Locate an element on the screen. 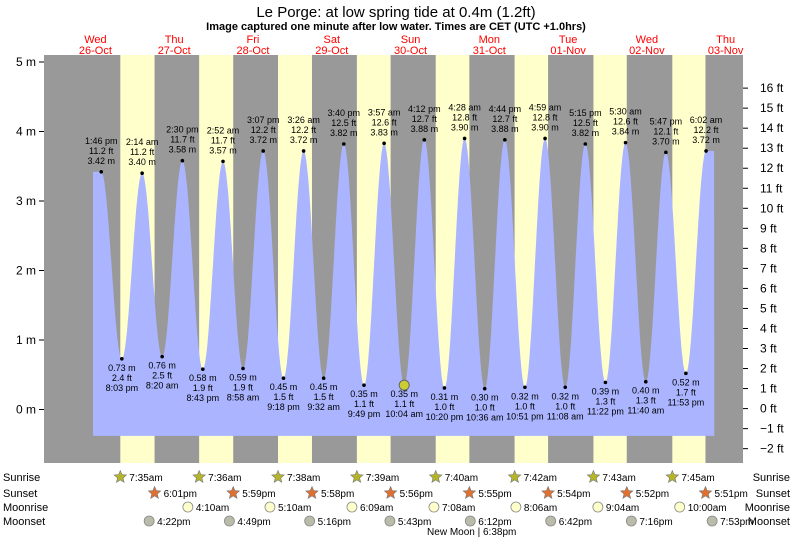 This screenshot has height=539, width=793. right-tick-label: 12 ft is located at coordinates (772, 168).